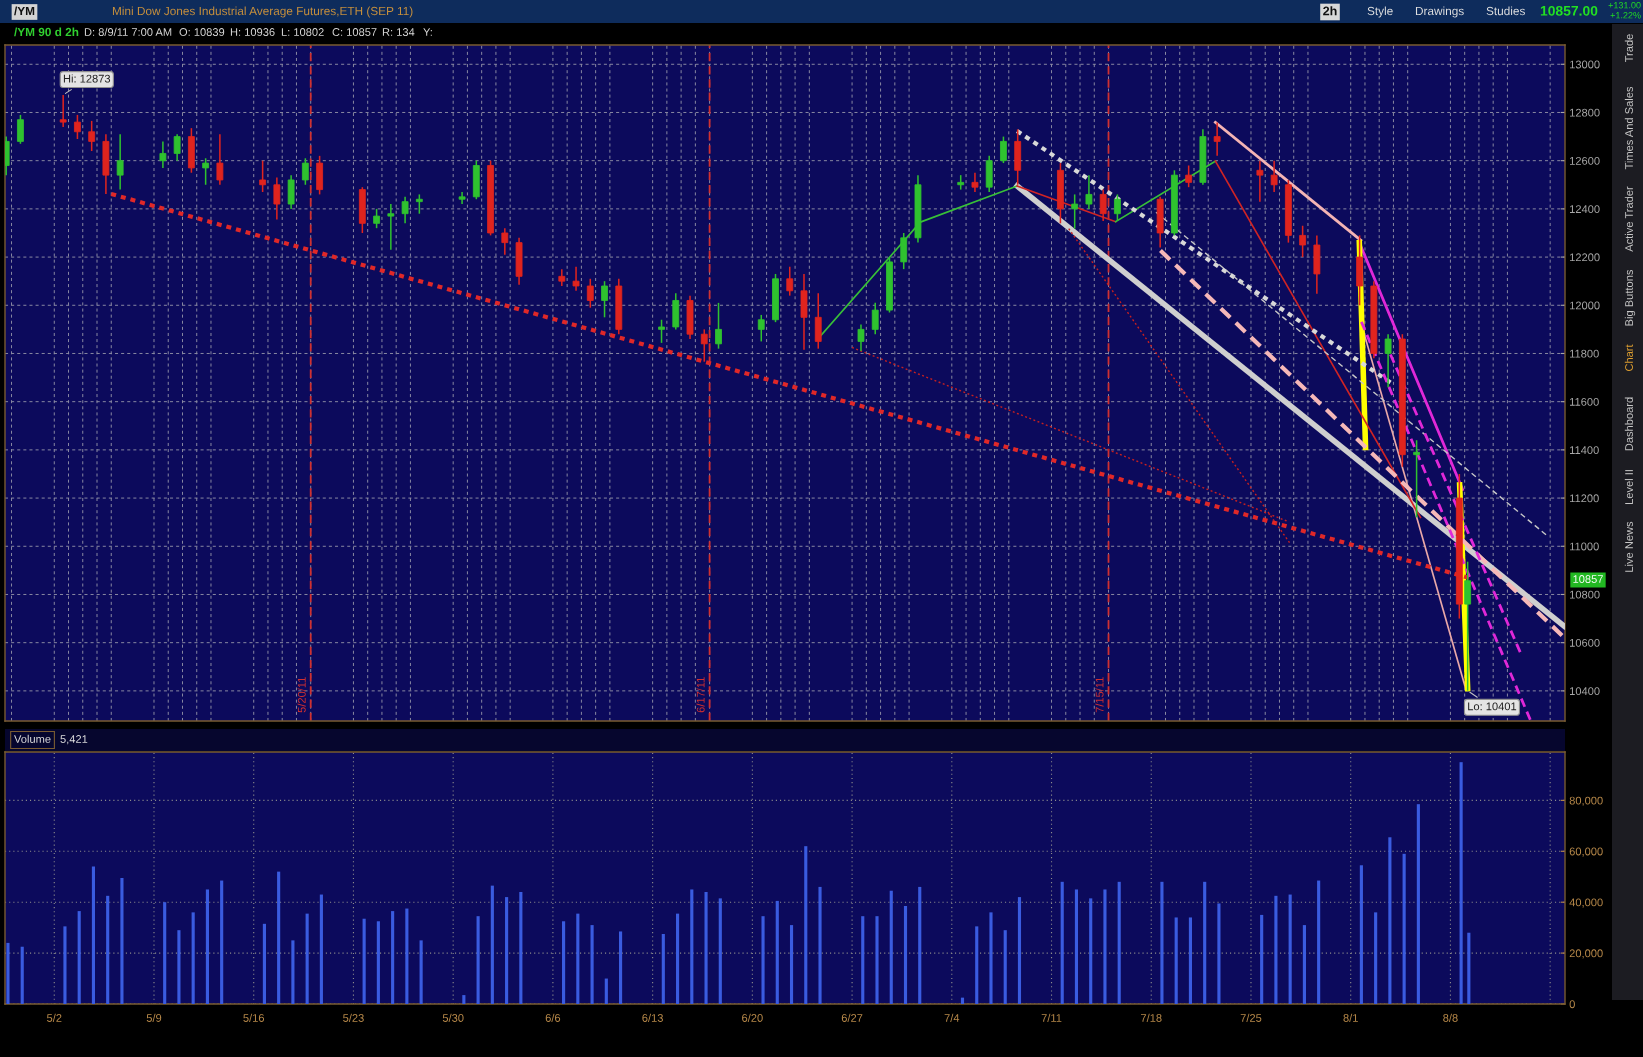 The height and width of the screenshot is (1057, 1643). Describe the element at coordinates (1624, 5) in the screenshot. I see `text: +131.00` at that location.